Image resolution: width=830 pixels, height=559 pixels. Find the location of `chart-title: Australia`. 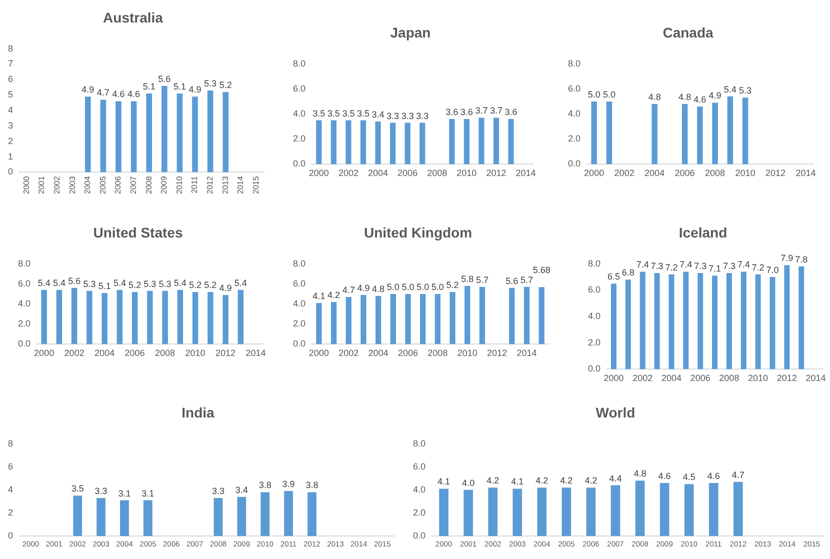

chart-title: Australia is located at coordinates (133, 17).